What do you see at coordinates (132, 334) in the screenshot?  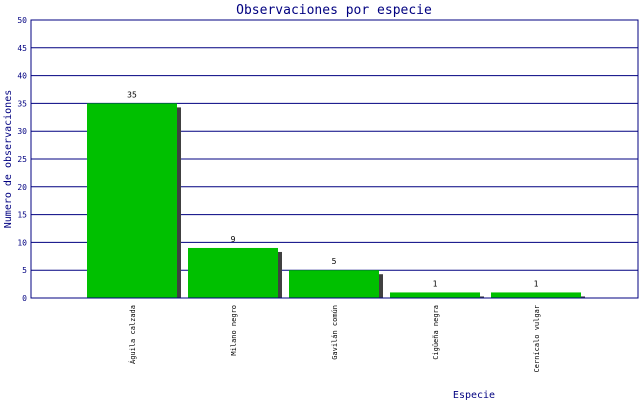 I see `category-label: Águila calzada` at bounding box center [132, 334].